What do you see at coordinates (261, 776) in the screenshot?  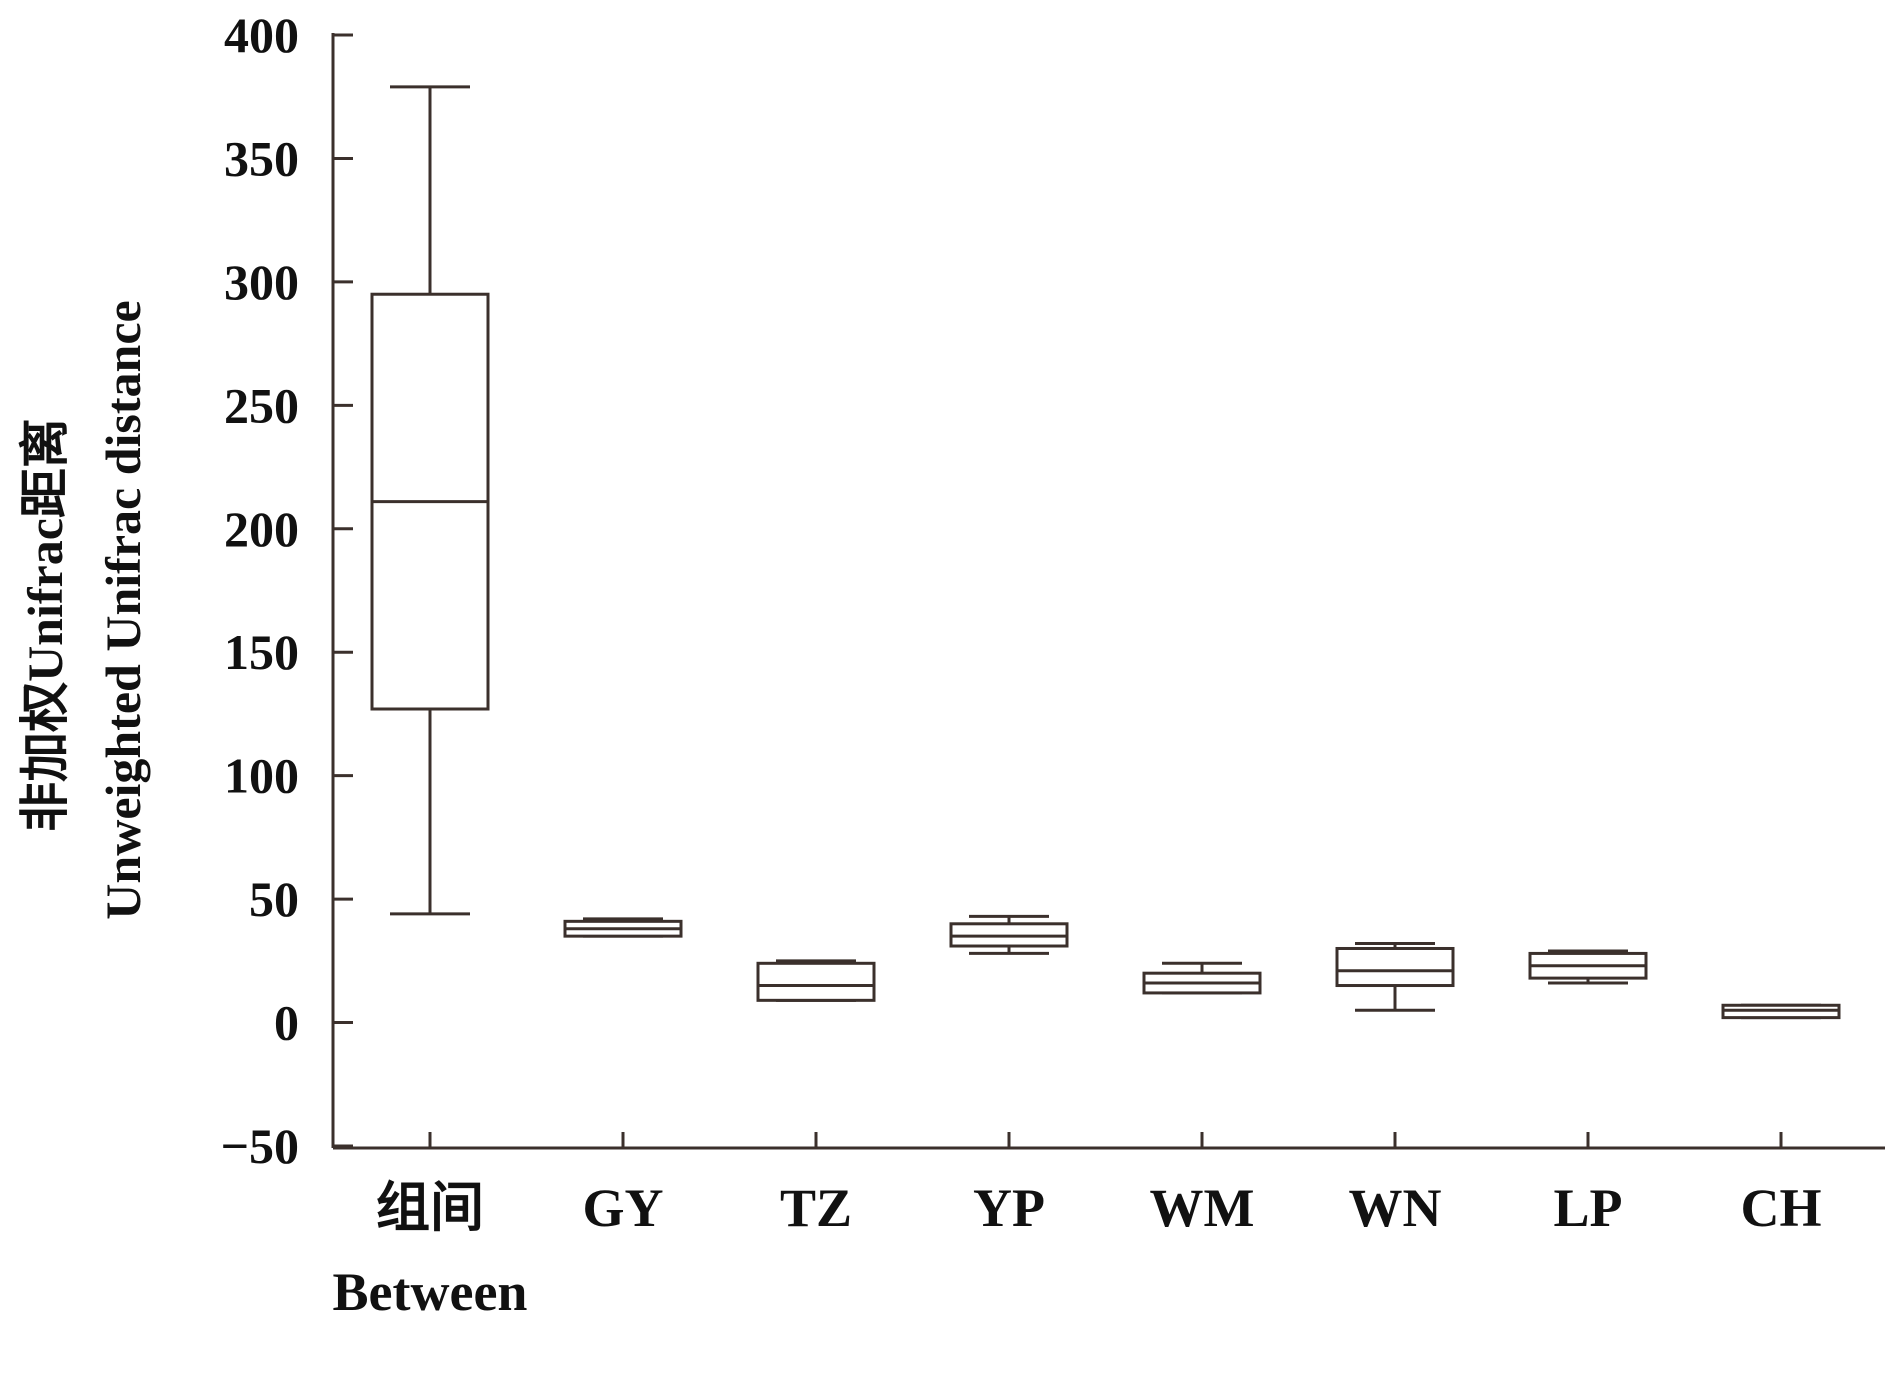 I see `y-tick-label: 100` at bounding box center [261, 776].